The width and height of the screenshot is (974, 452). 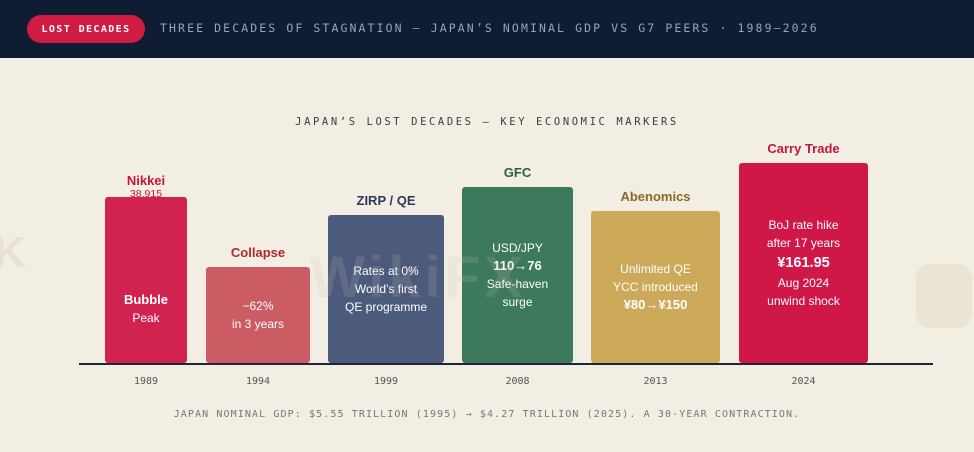 I want to click on bar-text-2008-2: Safe-haven, so click(x=517, y=284).